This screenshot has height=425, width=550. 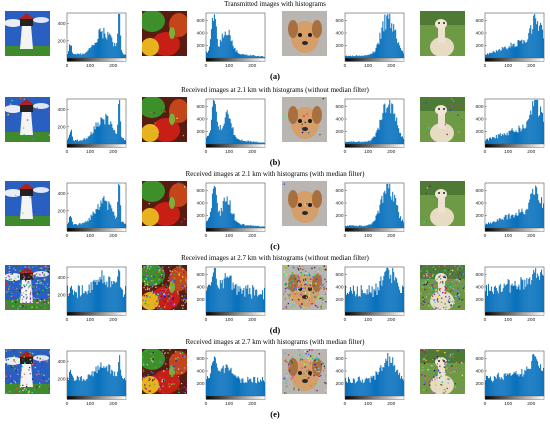 I want to click on row-label: (c), so click(x=275, y=246).